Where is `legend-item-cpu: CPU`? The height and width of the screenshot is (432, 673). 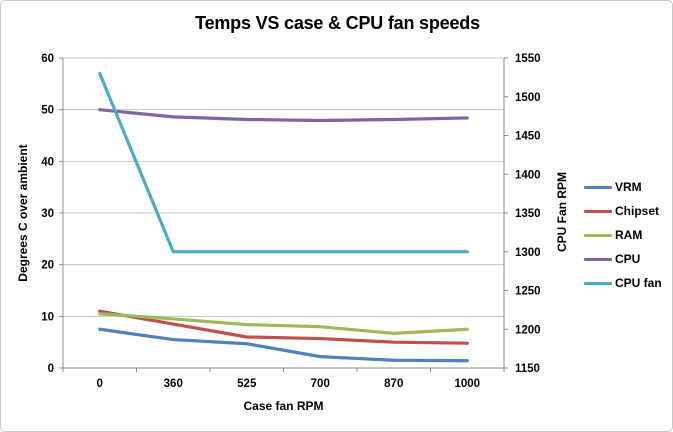
legend-item-cpu: CPU is located at coordinates (612, 259).